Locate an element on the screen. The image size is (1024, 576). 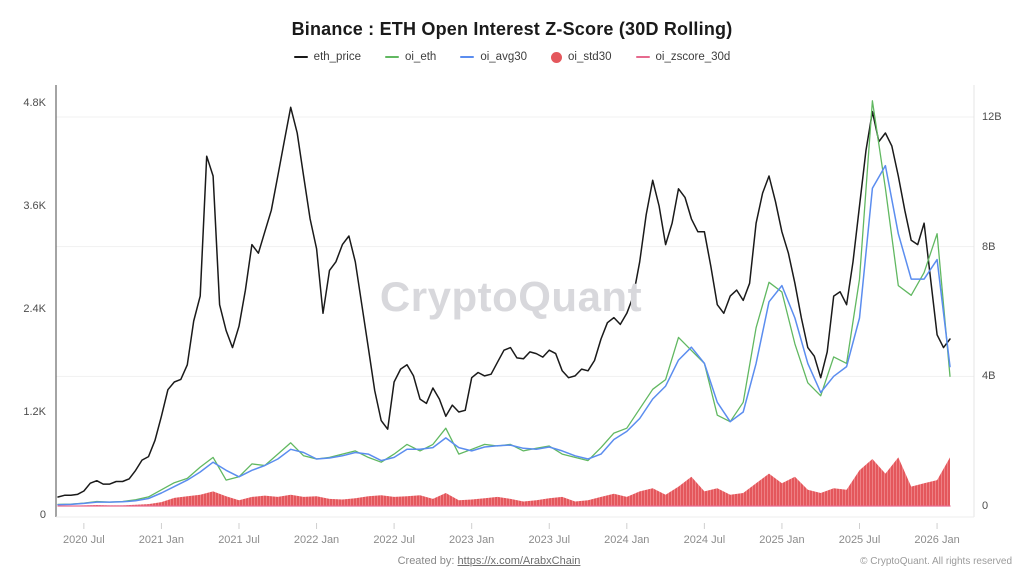
x-axis-tick: 2024 Jan is located at coordinates (627, 540).